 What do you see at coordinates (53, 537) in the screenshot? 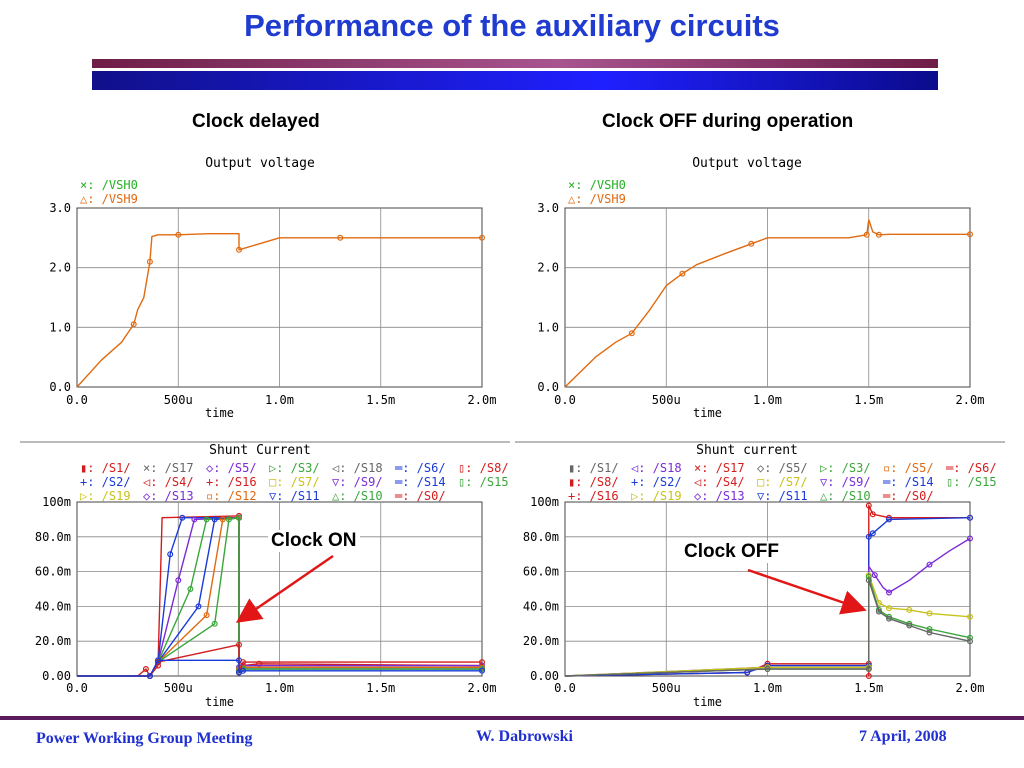
I see `y-tick-label: 80.0m` at bounding box center [53, 537].